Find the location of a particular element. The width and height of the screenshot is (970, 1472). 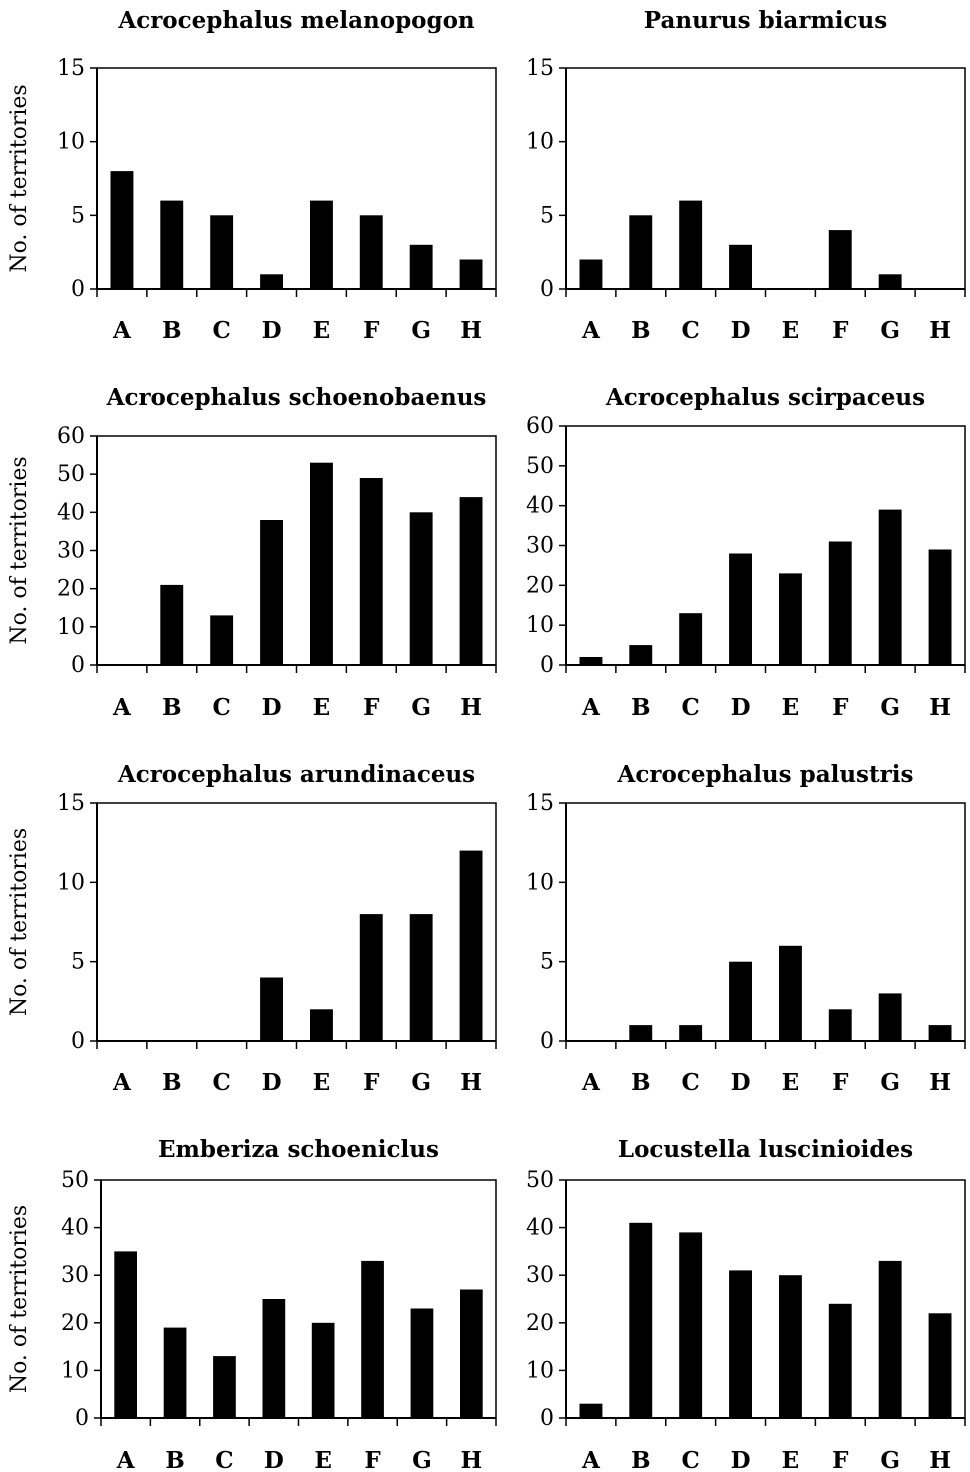

chart-title: Locustella luscinioides is located at coordinates (765, 1149).